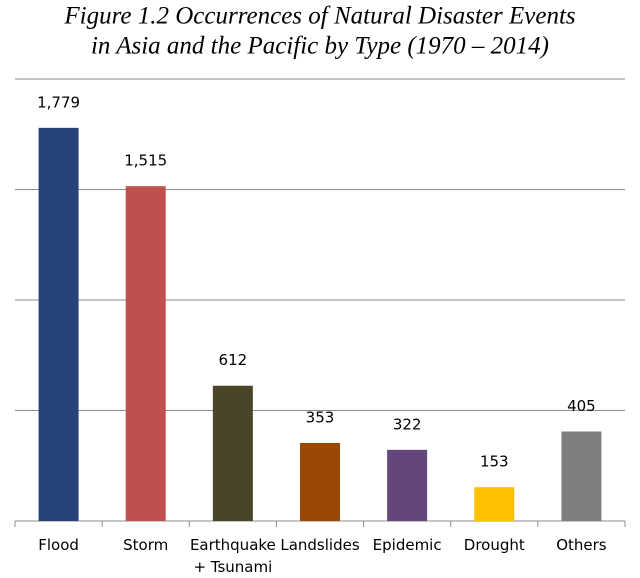  What do you see at coordinates (494, 545) in the screenshot?
I see `x-tick-label: Drought` at bounding box center [494, 545].